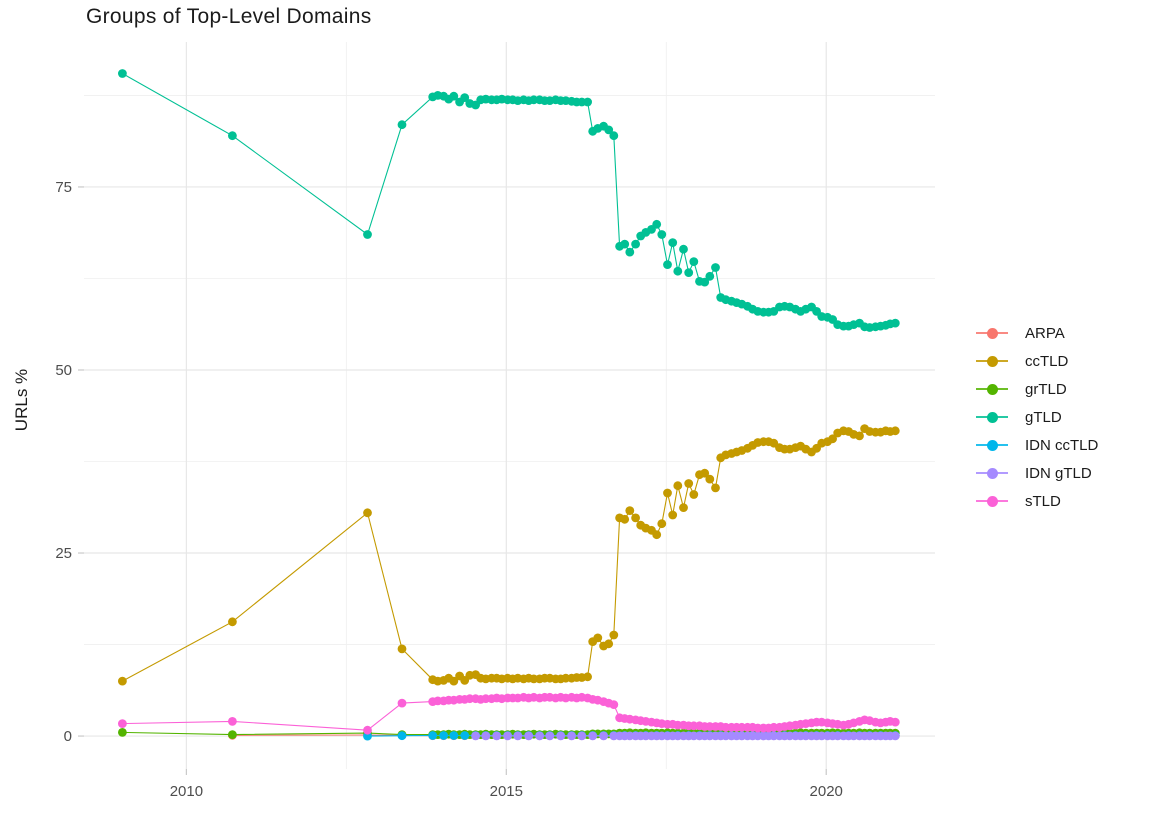  I want to click on legend-item-arpa: ARPA, so click(1037, 333).